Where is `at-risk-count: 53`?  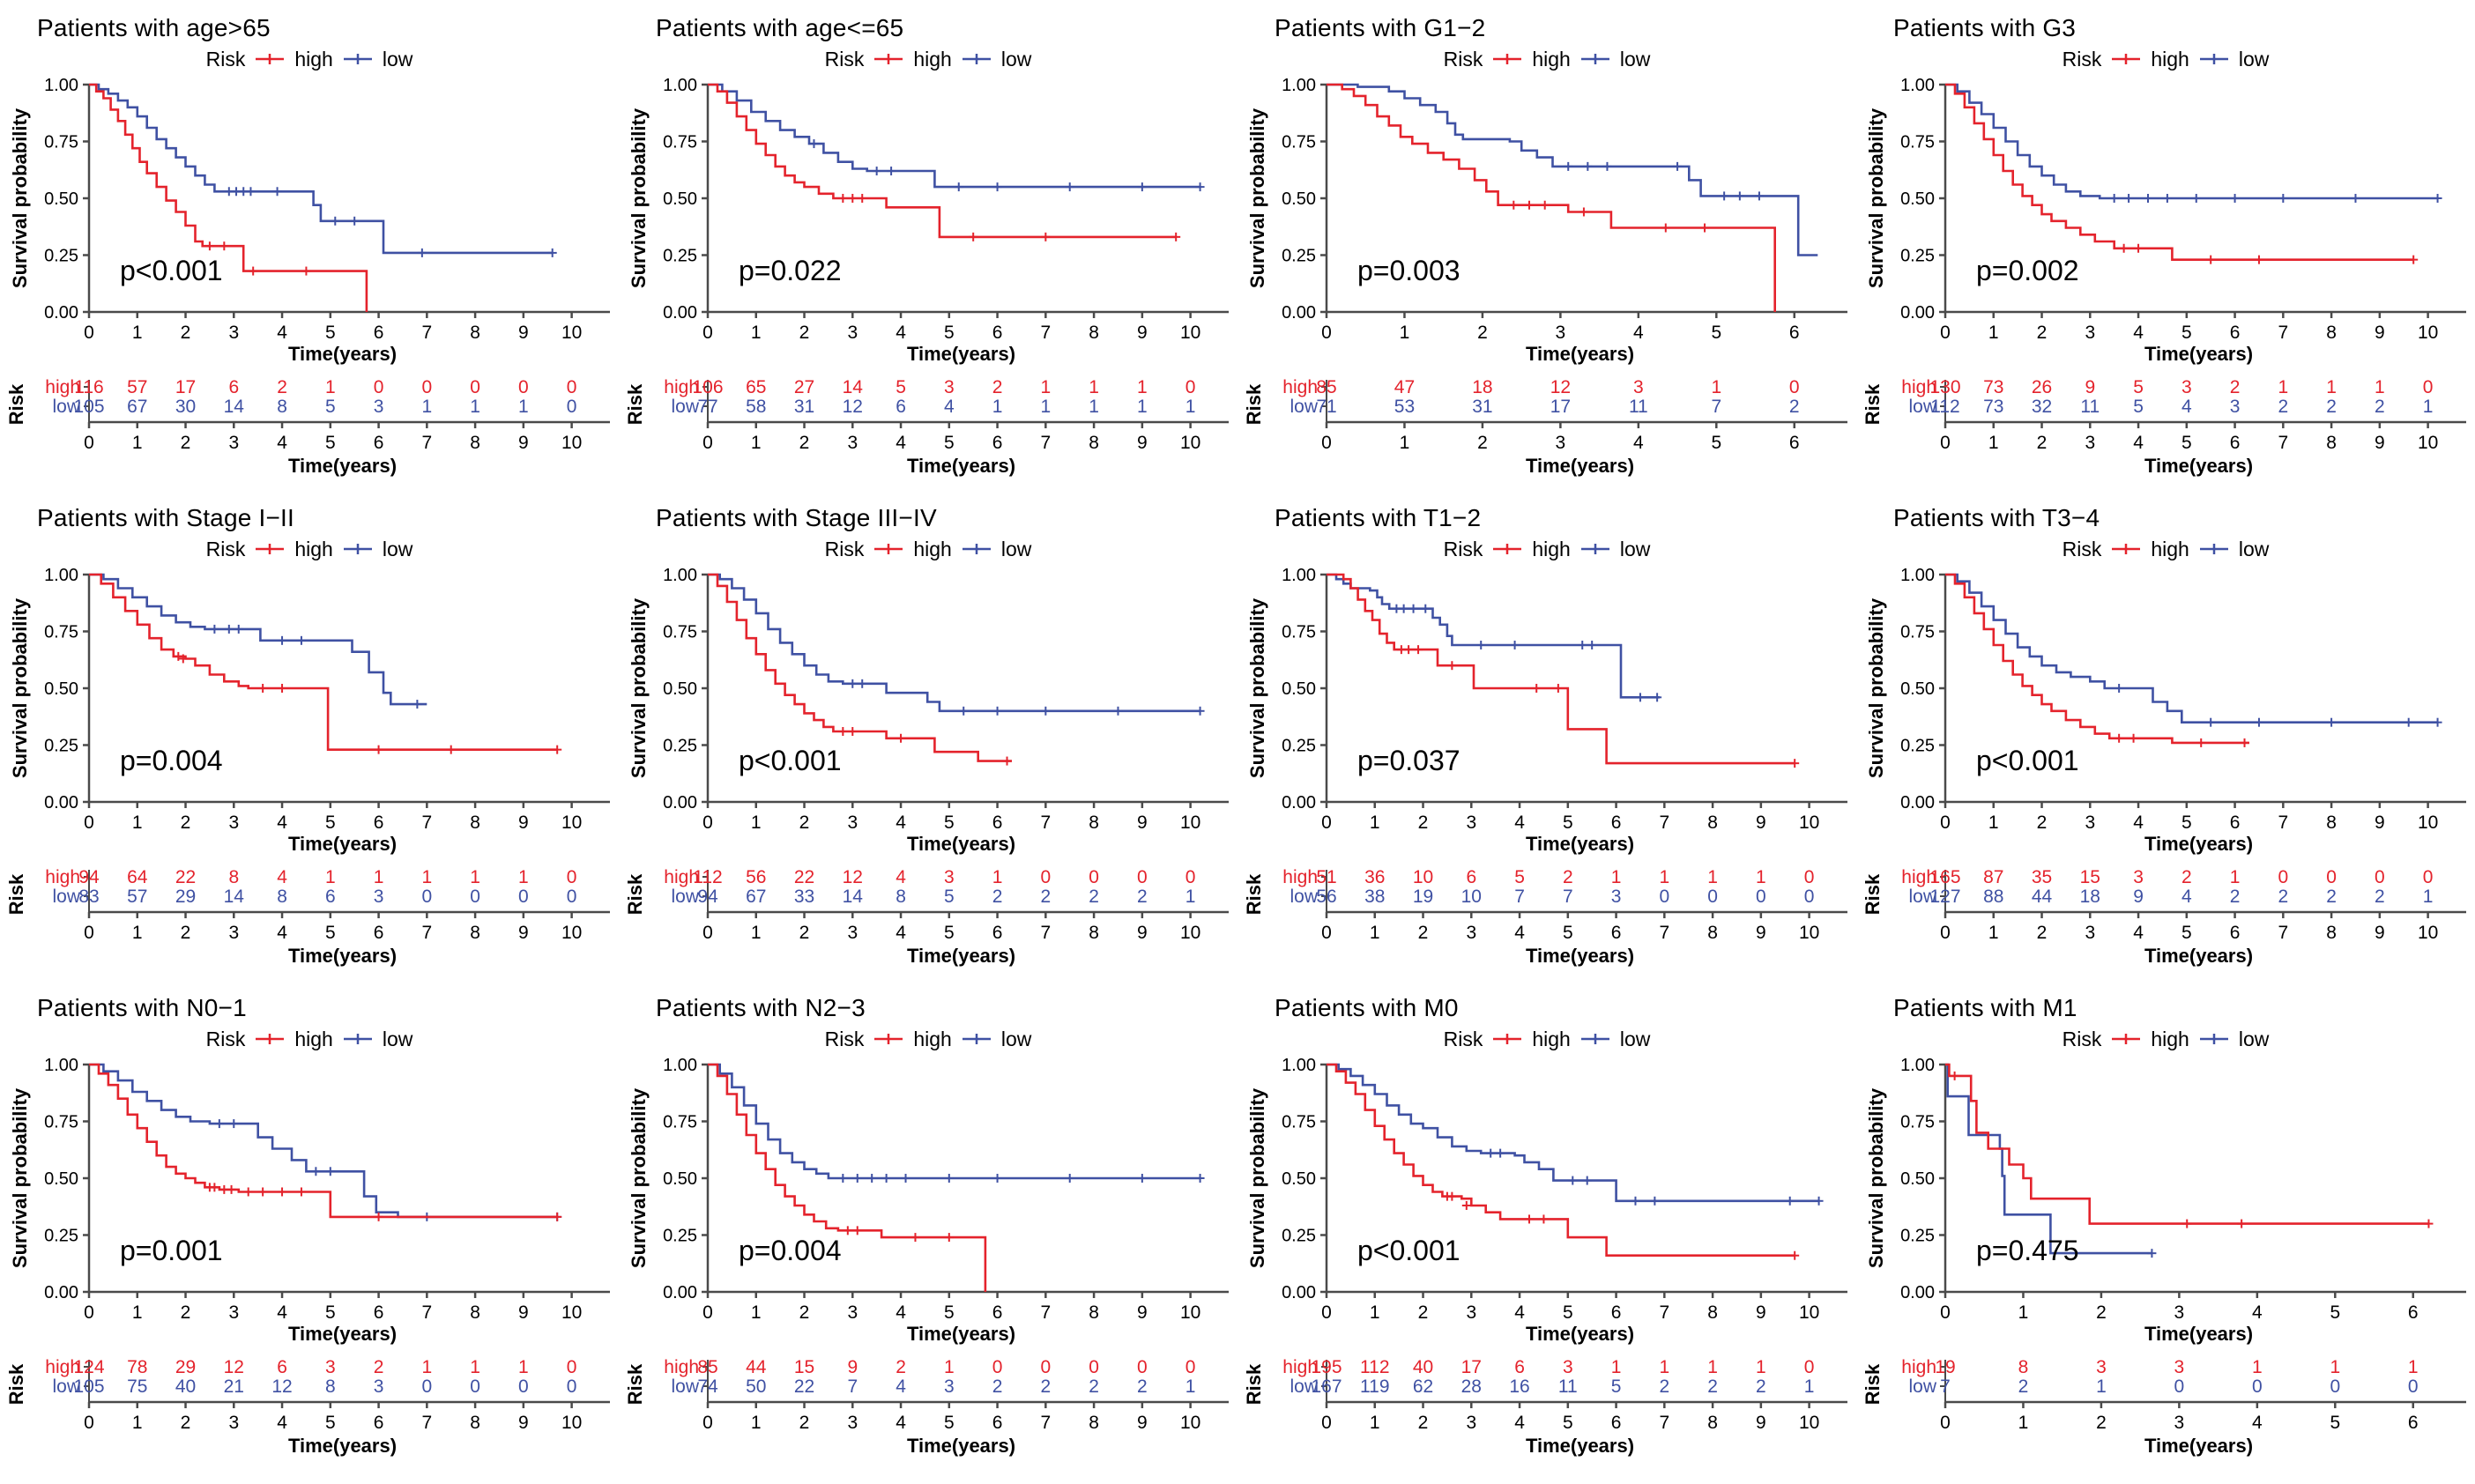 at-risk-count: 53 is located at coordinates (1404, 407).